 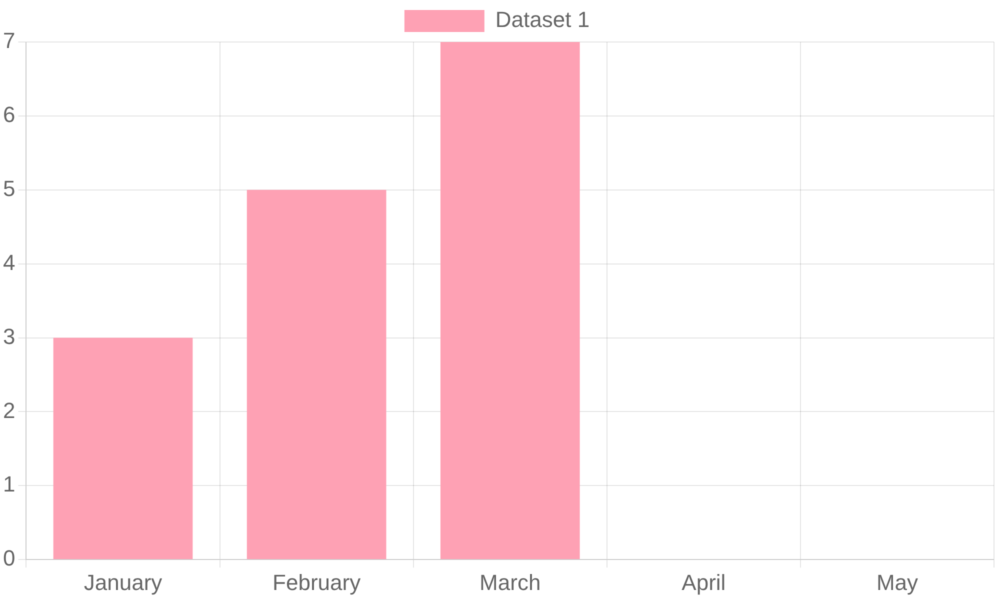 I want to click on x-tick-label: March, so click(x=510, y=582).